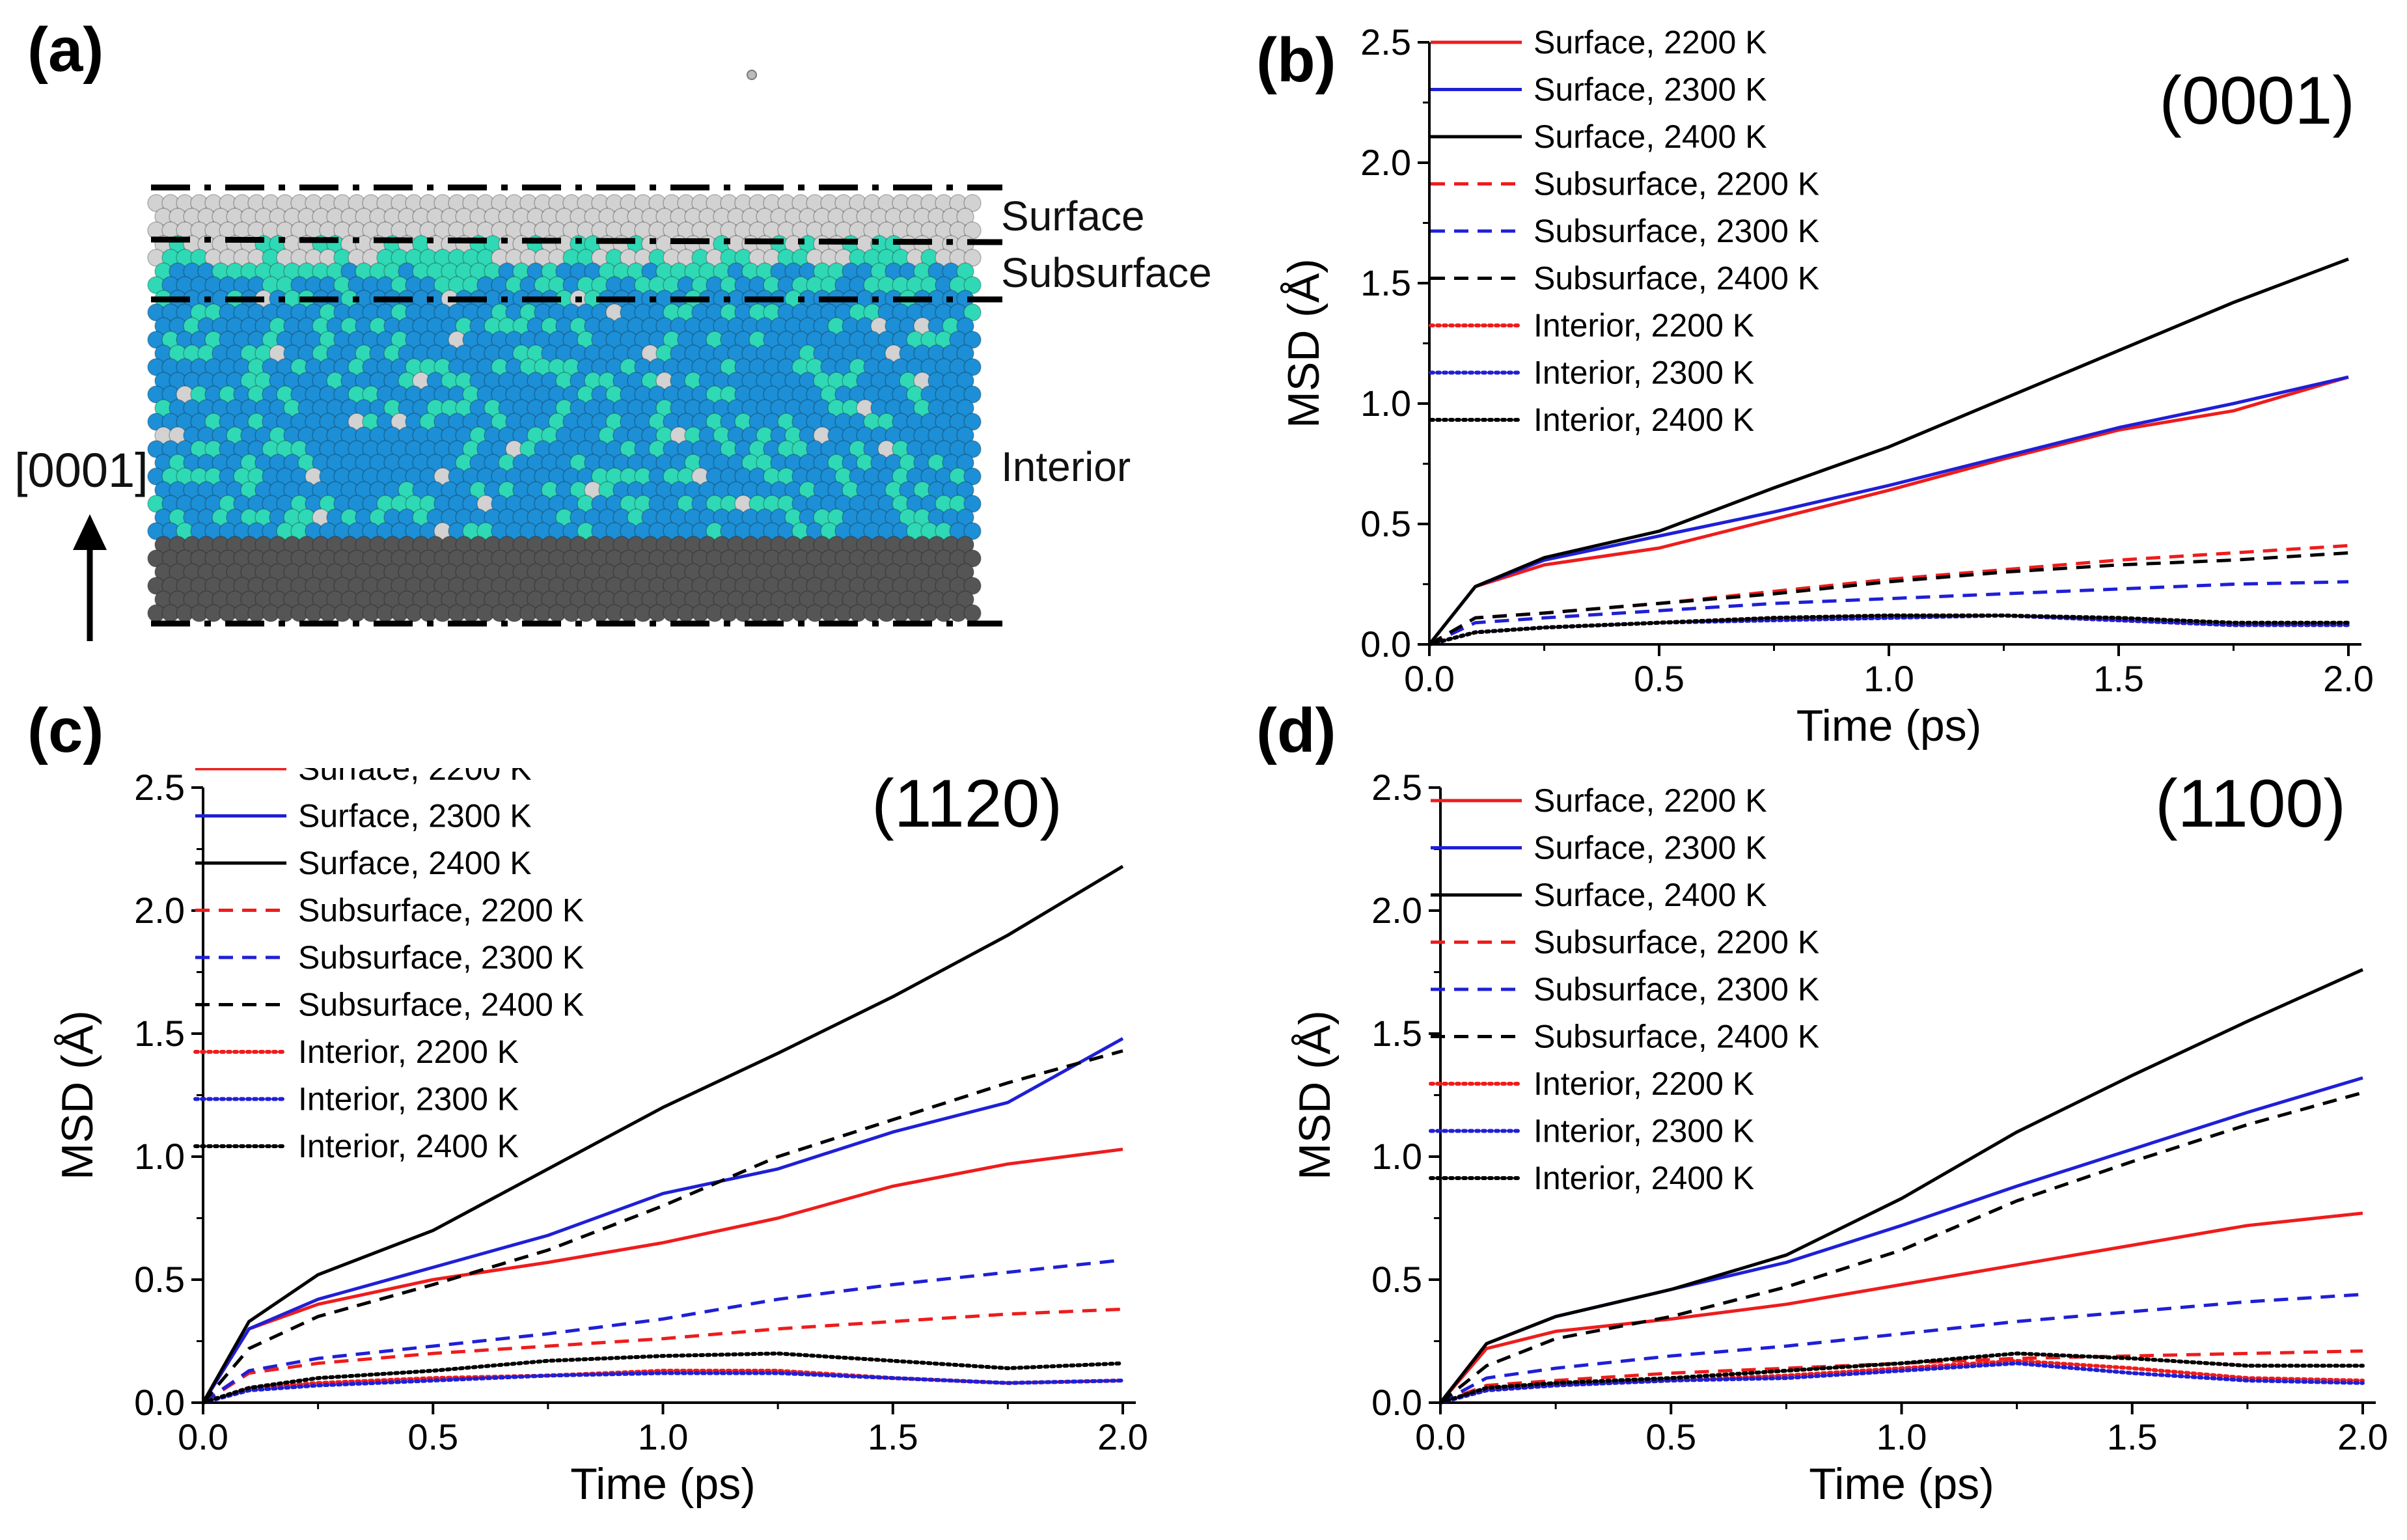 The image size is (2407, 1540). What do you see at coordinates (1073, 216) in the screenshot?
I see `layer-label-surface: Surface` at bounding box center [1073, 216].